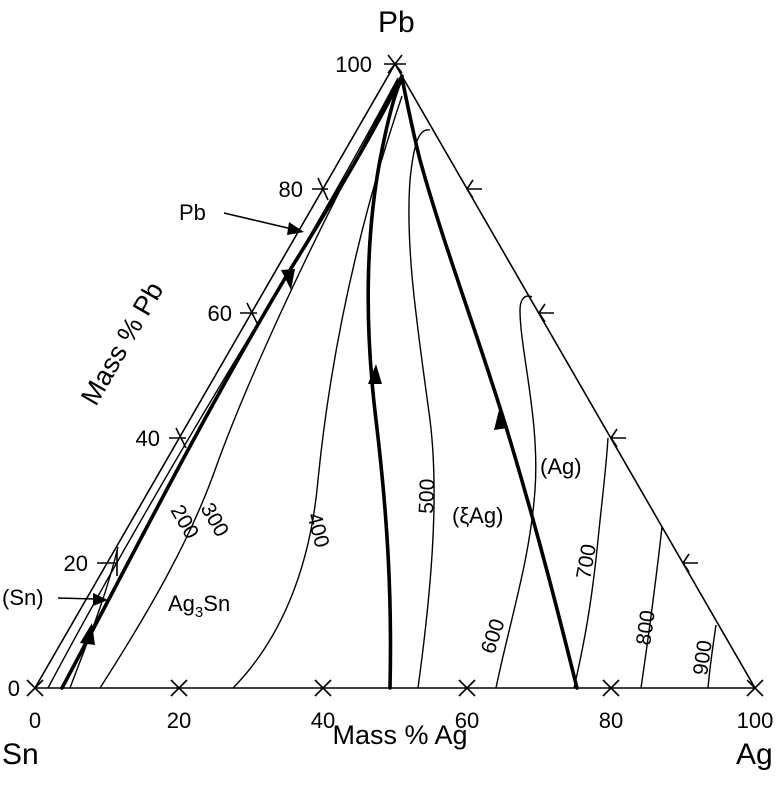 The height and width of the screenshot is (785, 780). Describe the element at coordinates (181, 603) in the screenshot. I see `phase-label-ag3sn-base: Ag` at that location.